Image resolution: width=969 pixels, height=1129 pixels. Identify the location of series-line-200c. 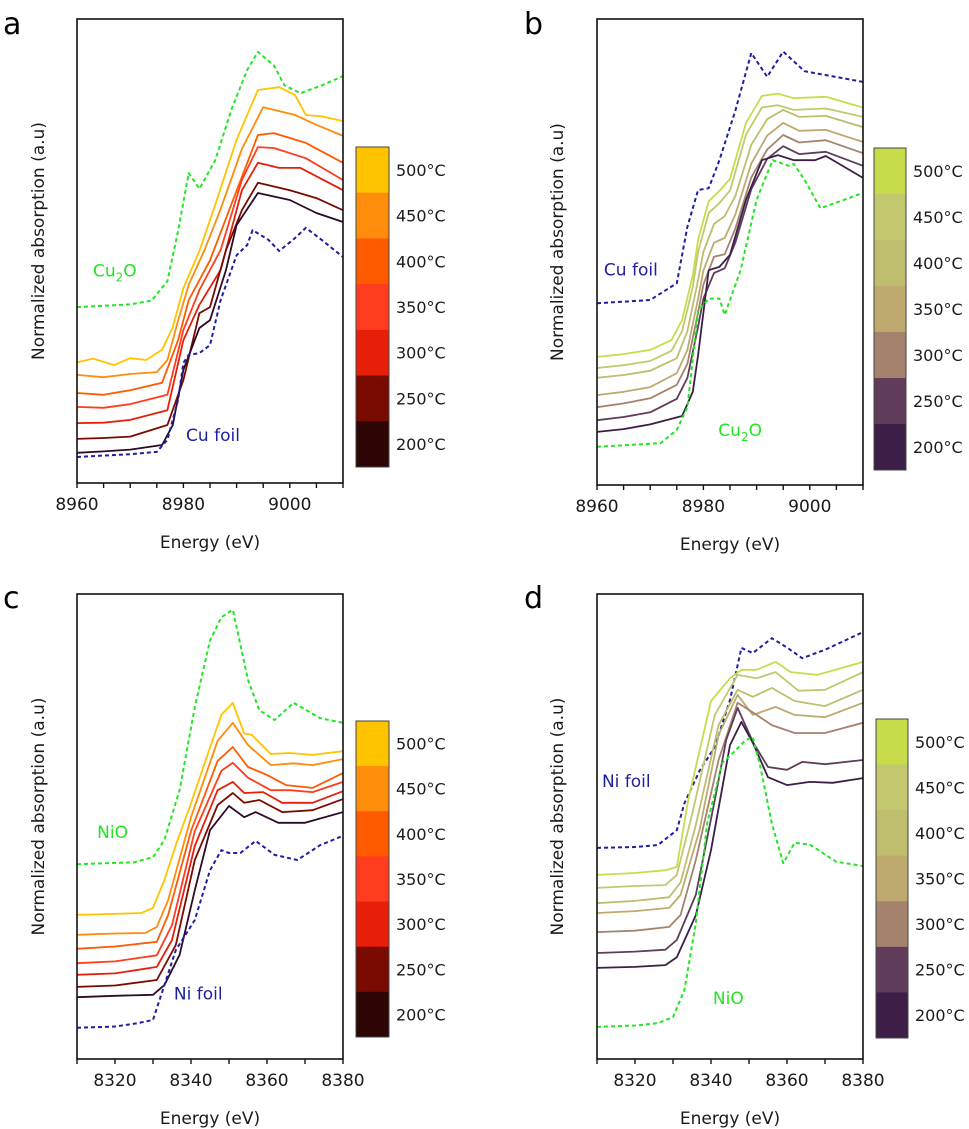
(730, 845).